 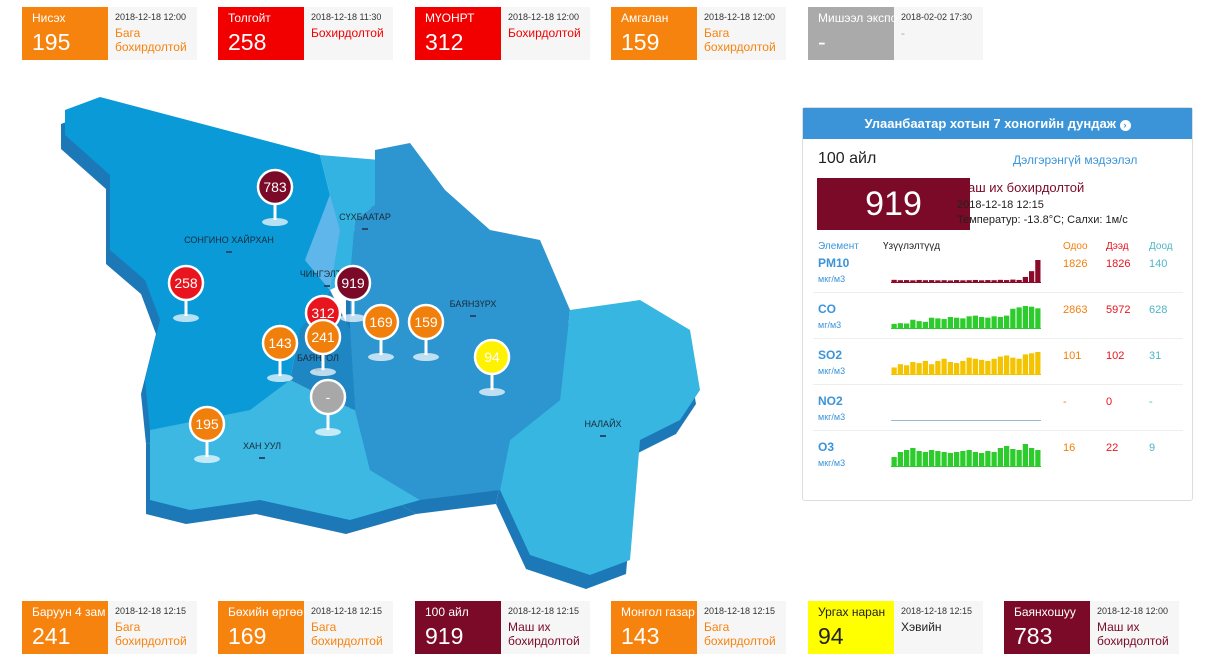 I want to click on element-name: CO, so click(x=827, y=309).